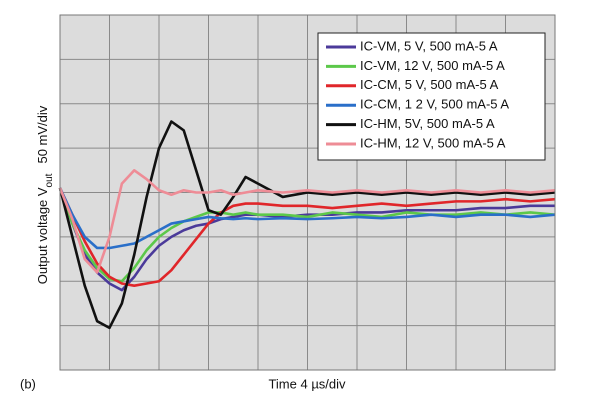 This screenshot has height=406, width=595. I want to click on legend-label: IC-CM, 5 V, 500 mA-5 A, so click(429, 84).